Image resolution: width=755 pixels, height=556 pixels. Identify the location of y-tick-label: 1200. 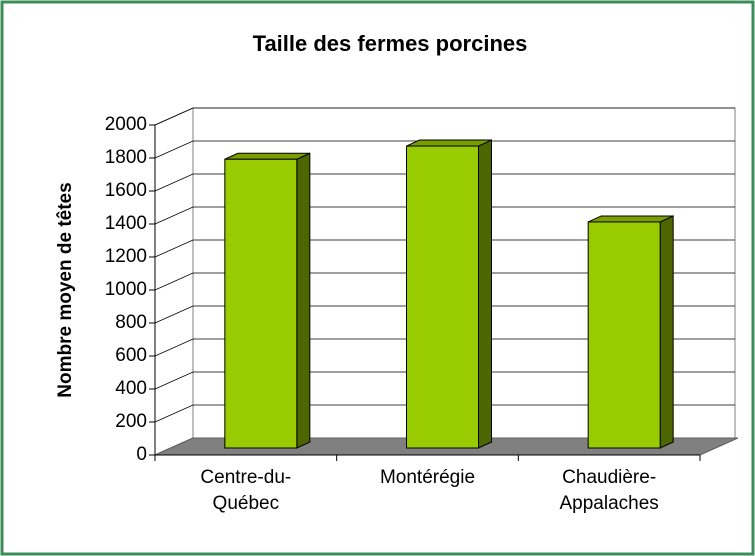
(126, 256).